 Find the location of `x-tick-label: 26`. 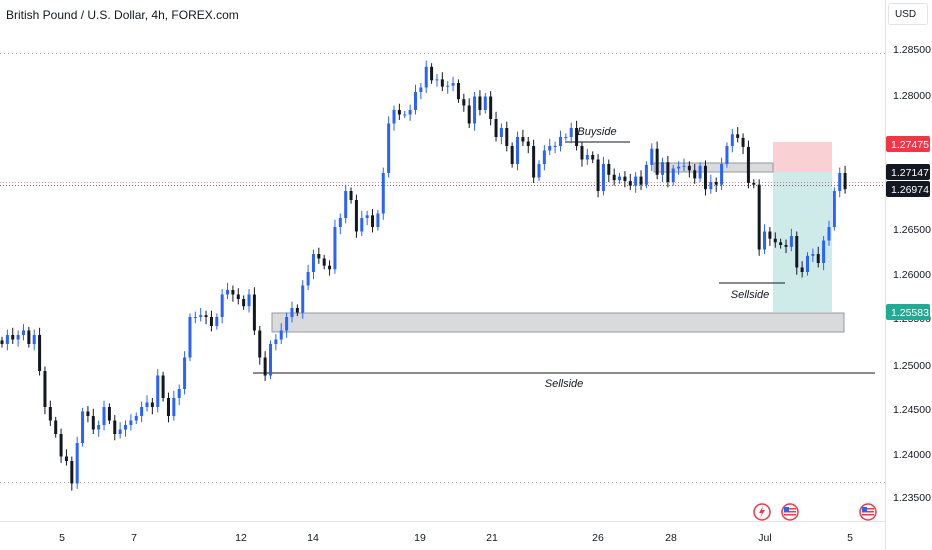

x-tick-label: 26 is located at coordinates (598, 538).